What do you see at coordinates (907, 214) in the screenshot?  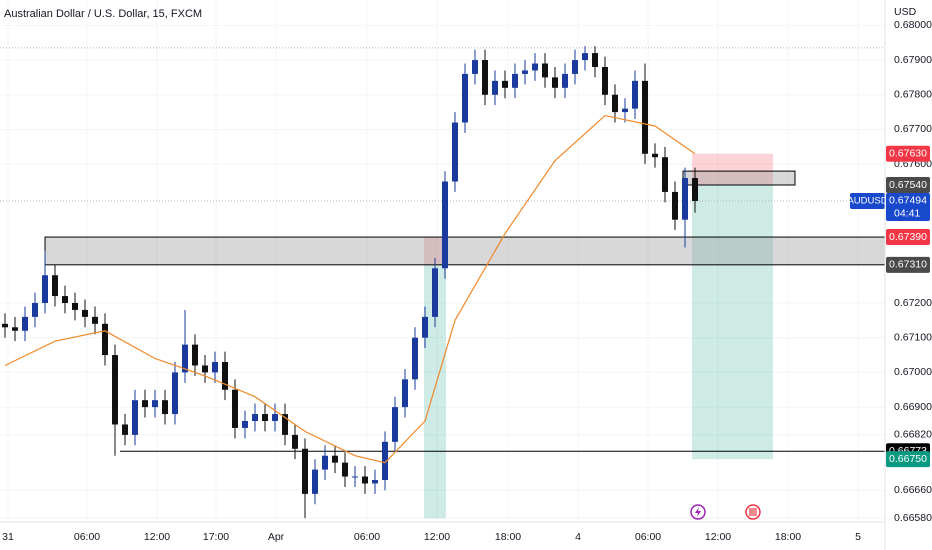 I see `countdown: 04:41` at bounding box center [907, 214].